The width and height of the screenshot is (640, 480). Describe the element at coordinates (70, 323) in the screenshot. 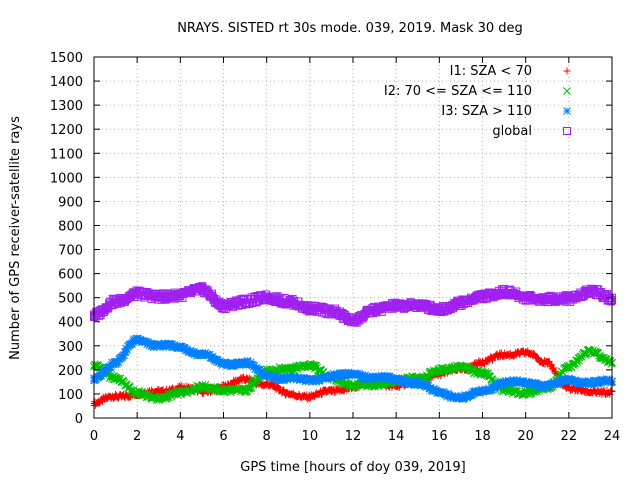

I see `y-tick-label: 400` at that location.